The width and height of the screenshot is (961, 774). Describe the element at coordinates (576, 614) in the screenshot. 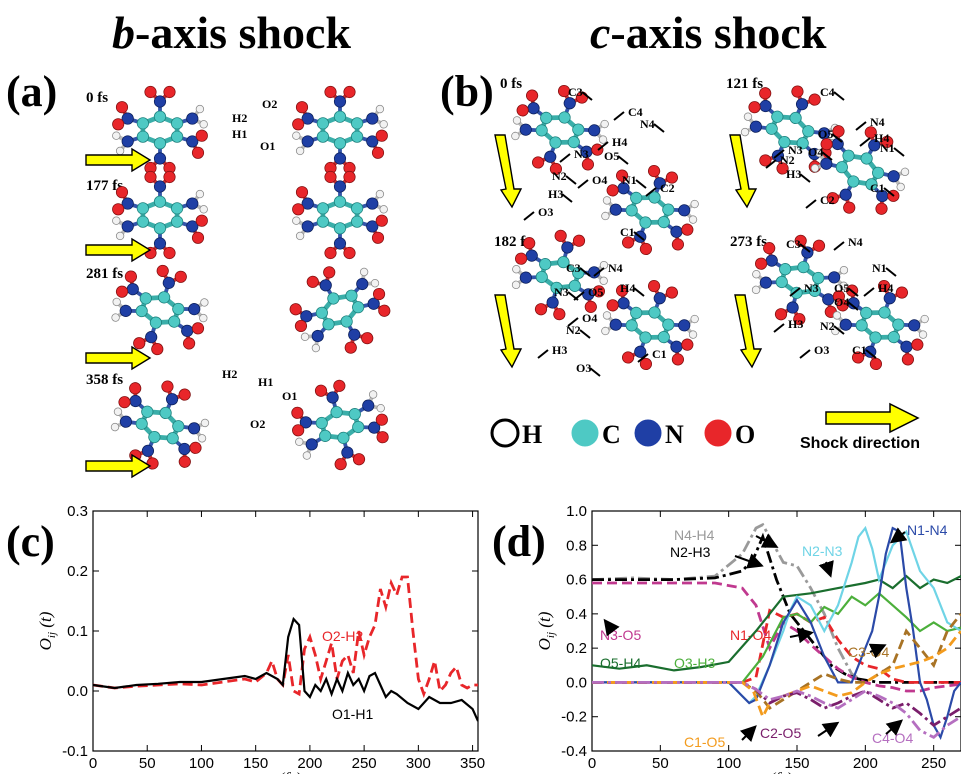

I see `y-tick-label: 0.4` at that location.